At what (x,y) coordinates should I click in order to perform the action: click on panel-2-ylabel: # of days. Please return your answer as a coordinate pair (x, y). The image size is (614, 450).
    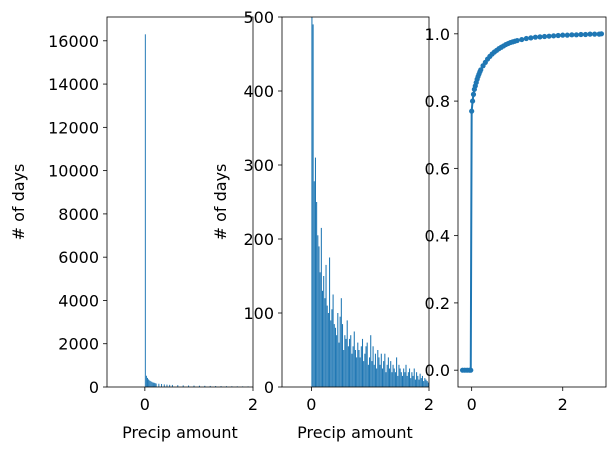
    Looking at the image, I should click on (220, 202).